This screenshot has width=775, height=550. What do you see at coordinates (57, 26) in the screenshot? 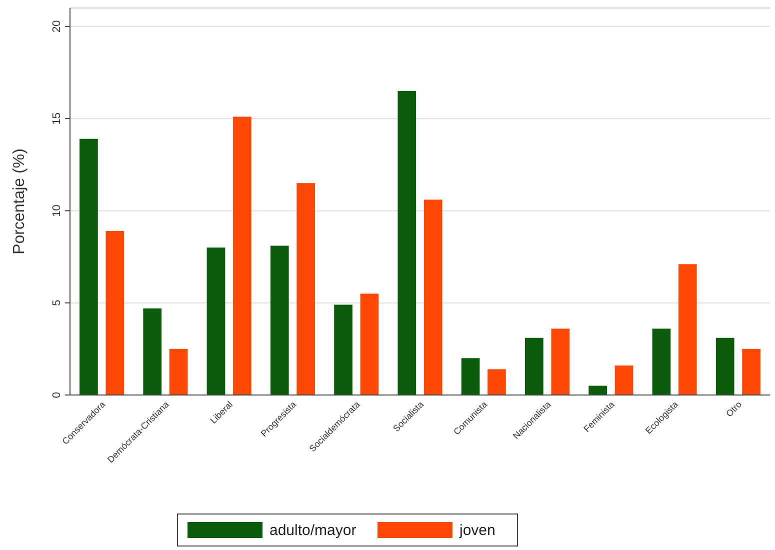
I see `y-tick-label: 20` at bounding box center [57, 26].